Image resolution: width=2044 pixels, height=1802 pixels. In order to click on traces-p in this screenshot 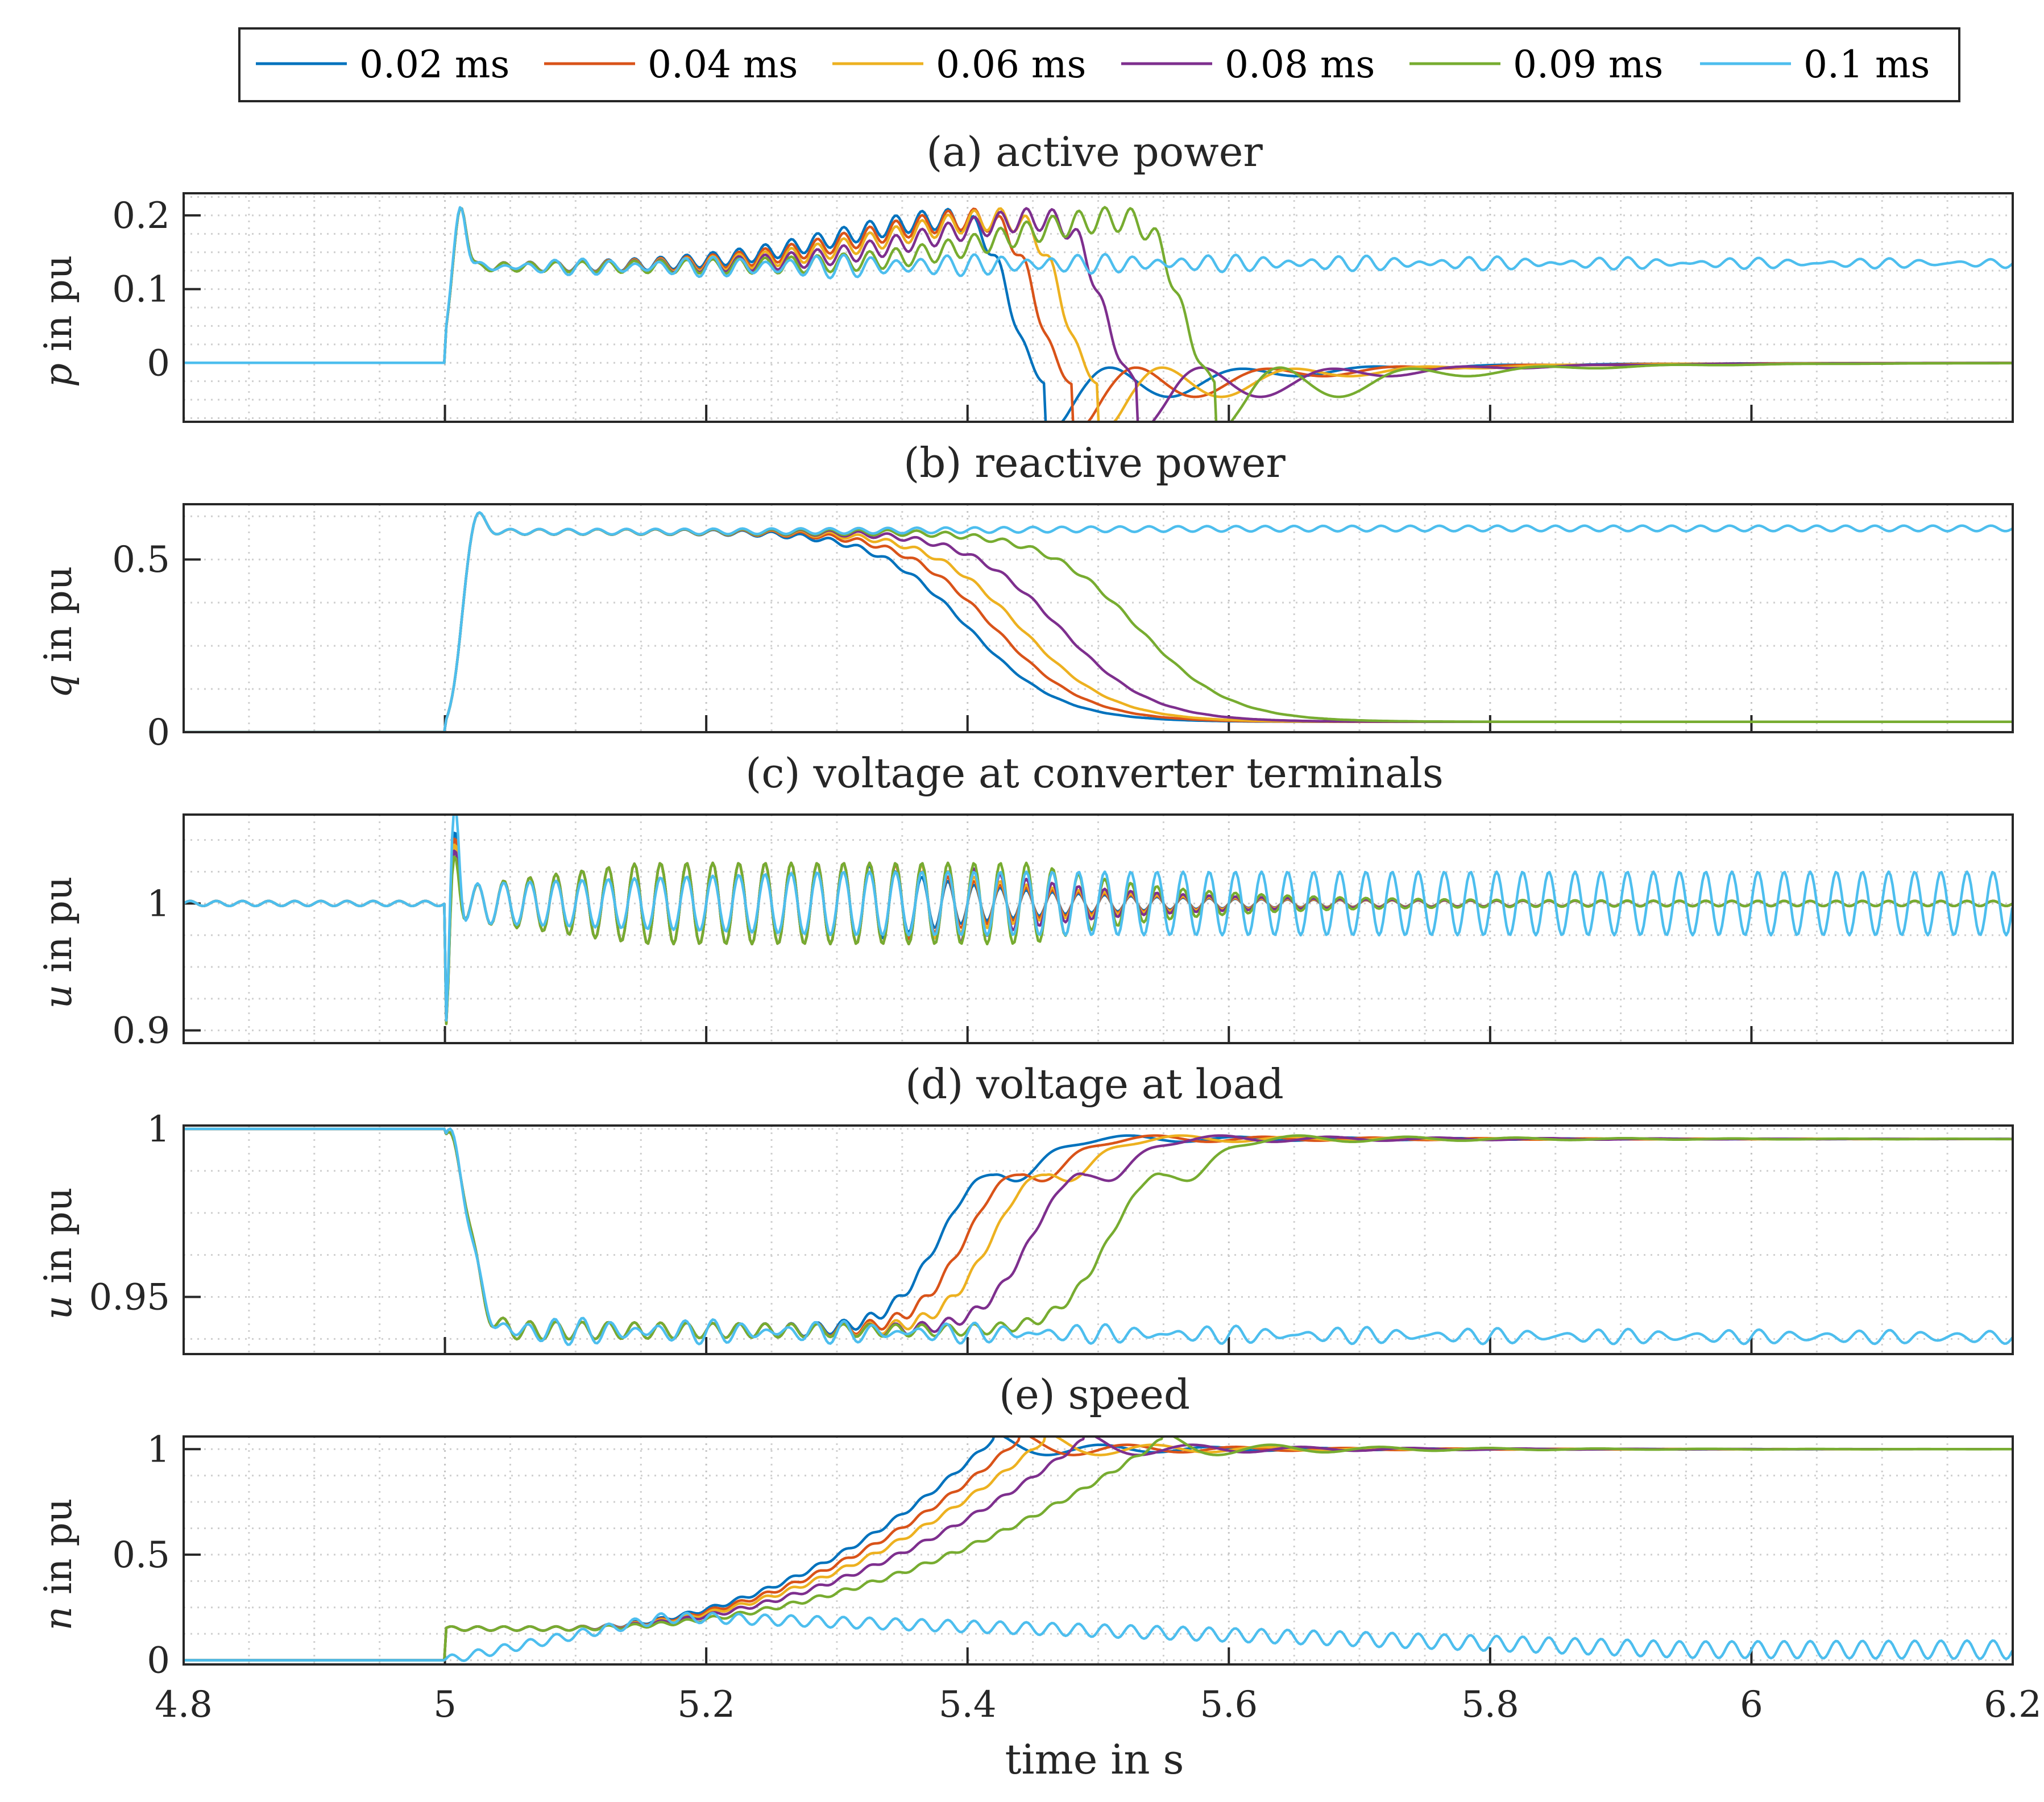, I will do `click(1098, 314)`.